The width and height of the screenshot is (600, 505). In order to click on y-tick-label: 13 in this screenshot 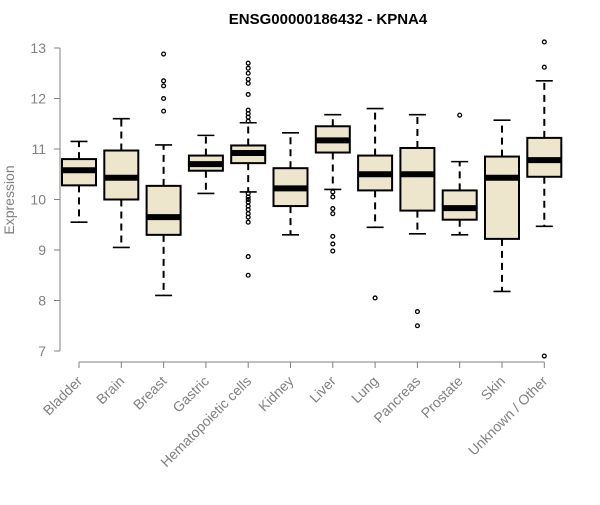, I will do `click(38, 48)`.